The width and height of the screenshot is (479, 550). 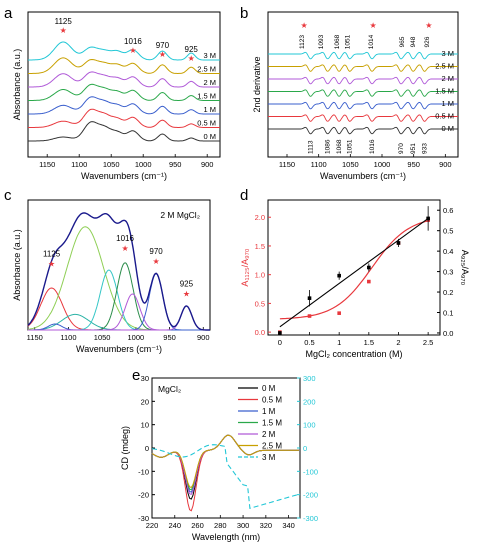 I want to click on panel-b-bottom-label: 1051, so click(x=350, y=146).